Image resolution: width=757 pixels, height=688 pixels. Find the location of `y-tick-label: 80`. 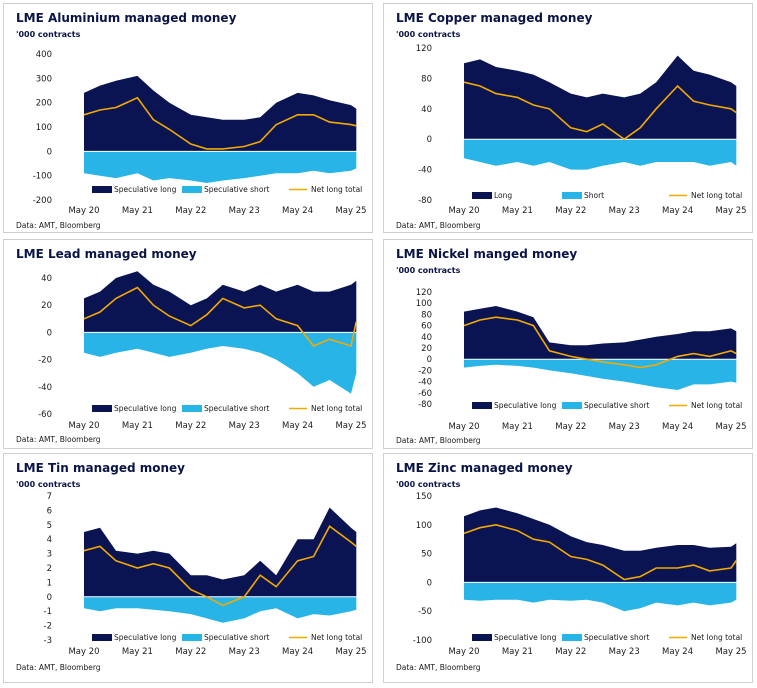

y-tick-label: 80 is located at coordinates (426, 79).